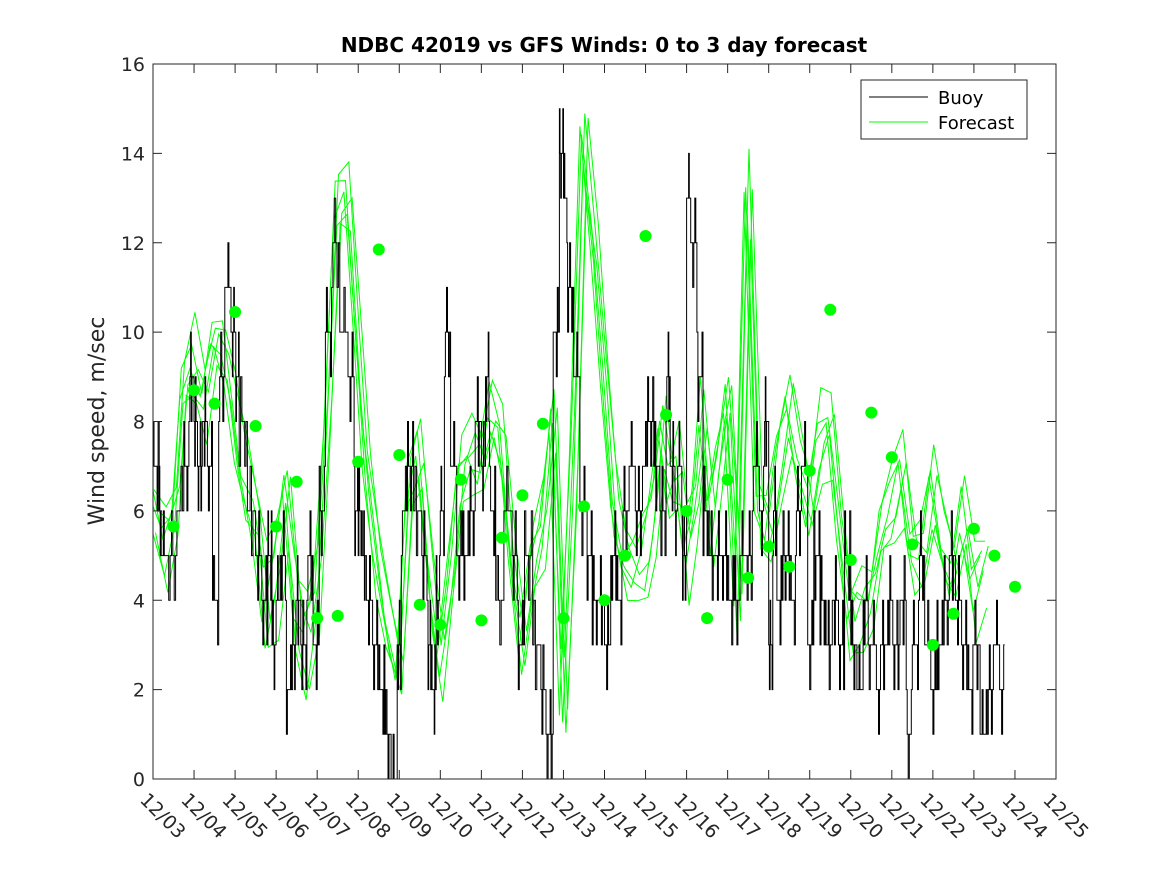 Image resolution: width=1167 pixels, height=875 pixels. What do you see at coordinates (450, 816) in the screenshot?
I see `x-tick-label: 12/10` at bounding box center [450, 816].